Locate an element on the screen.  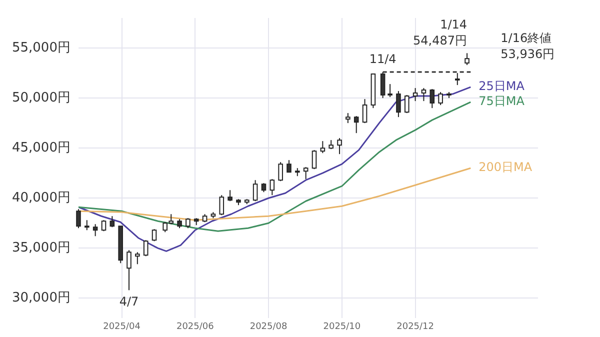
y-tick-label: 40,000円 is located at coordinates (41, 198).